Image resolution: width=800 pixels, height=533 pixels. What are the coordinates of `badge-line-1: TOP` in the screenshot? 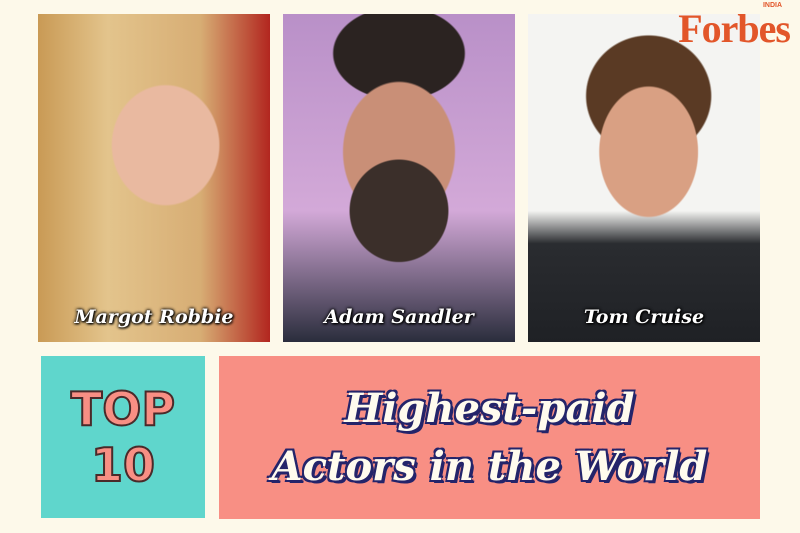 It's located at (123, 409).